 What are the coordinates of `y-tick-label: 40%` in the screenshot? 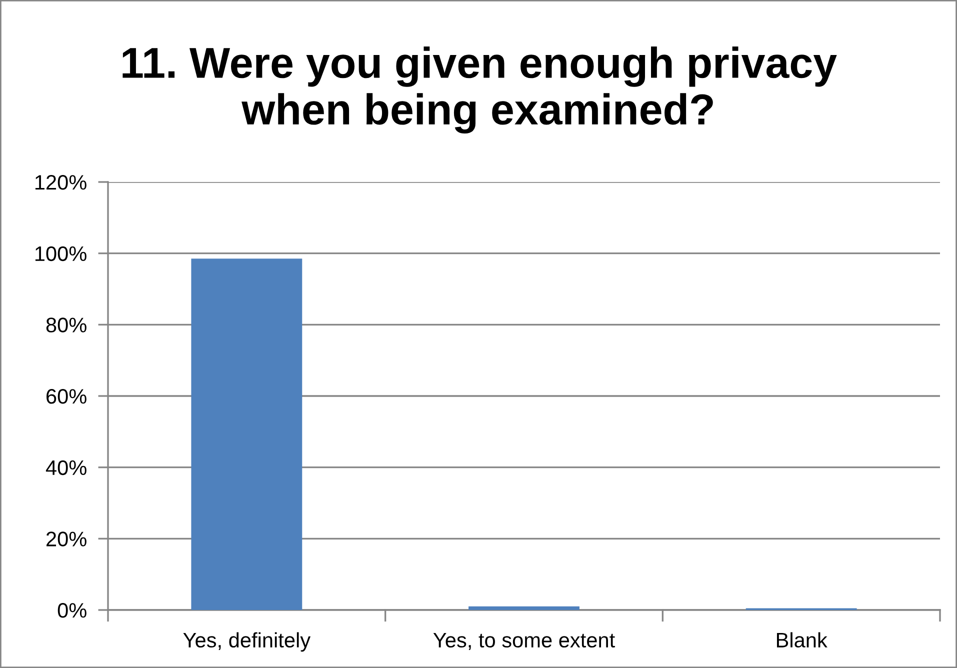 It's located at (66, 468).